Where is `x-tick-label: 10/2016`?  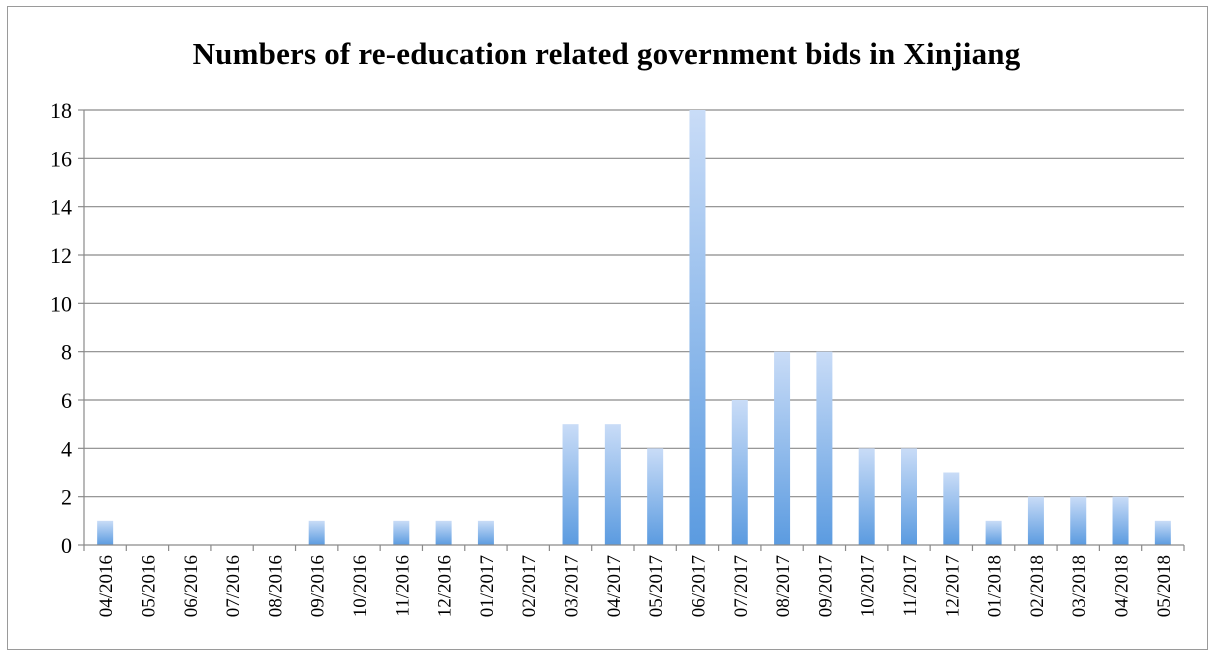 x-tick-label: 10/2016 is located at coordinates (360, 586).